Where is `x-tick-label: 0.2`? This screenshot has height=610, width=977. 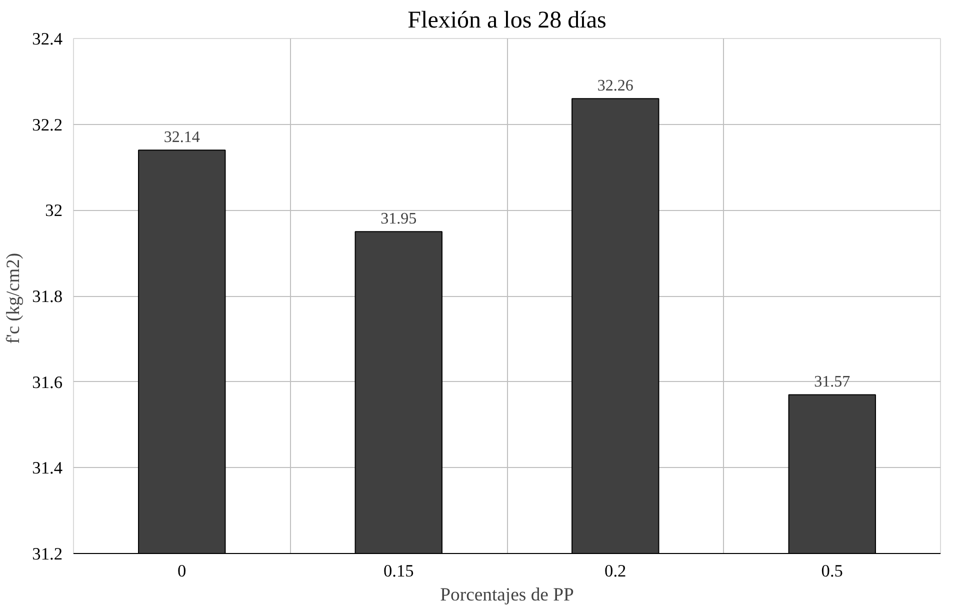
x-tick-label: 0.2 is located at coordinates (615, 571).